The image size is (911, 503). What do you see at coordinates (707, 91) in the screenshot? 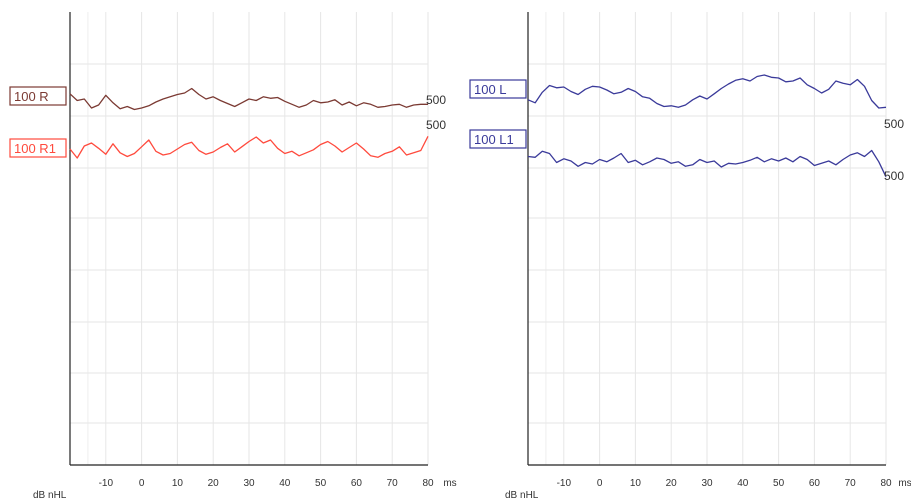
I see `waveform-100-l` at bounding box center [707, 91].